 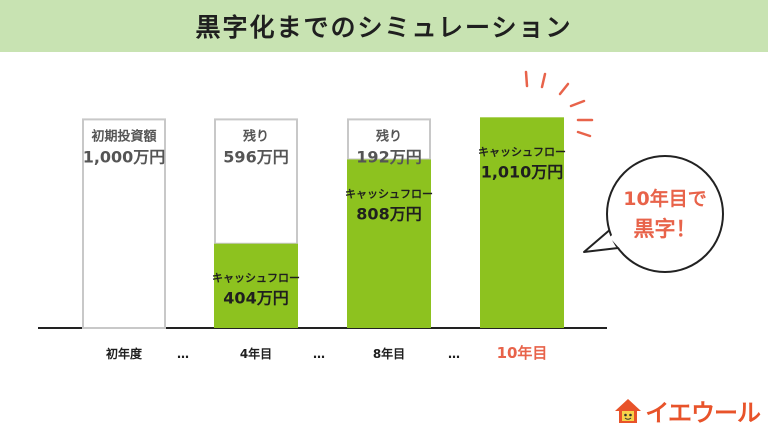 What do you see at coordinates (665, 229) in the screenshot?
I see `callout-line-2: 黒字！` at bounding box center [665, 229].